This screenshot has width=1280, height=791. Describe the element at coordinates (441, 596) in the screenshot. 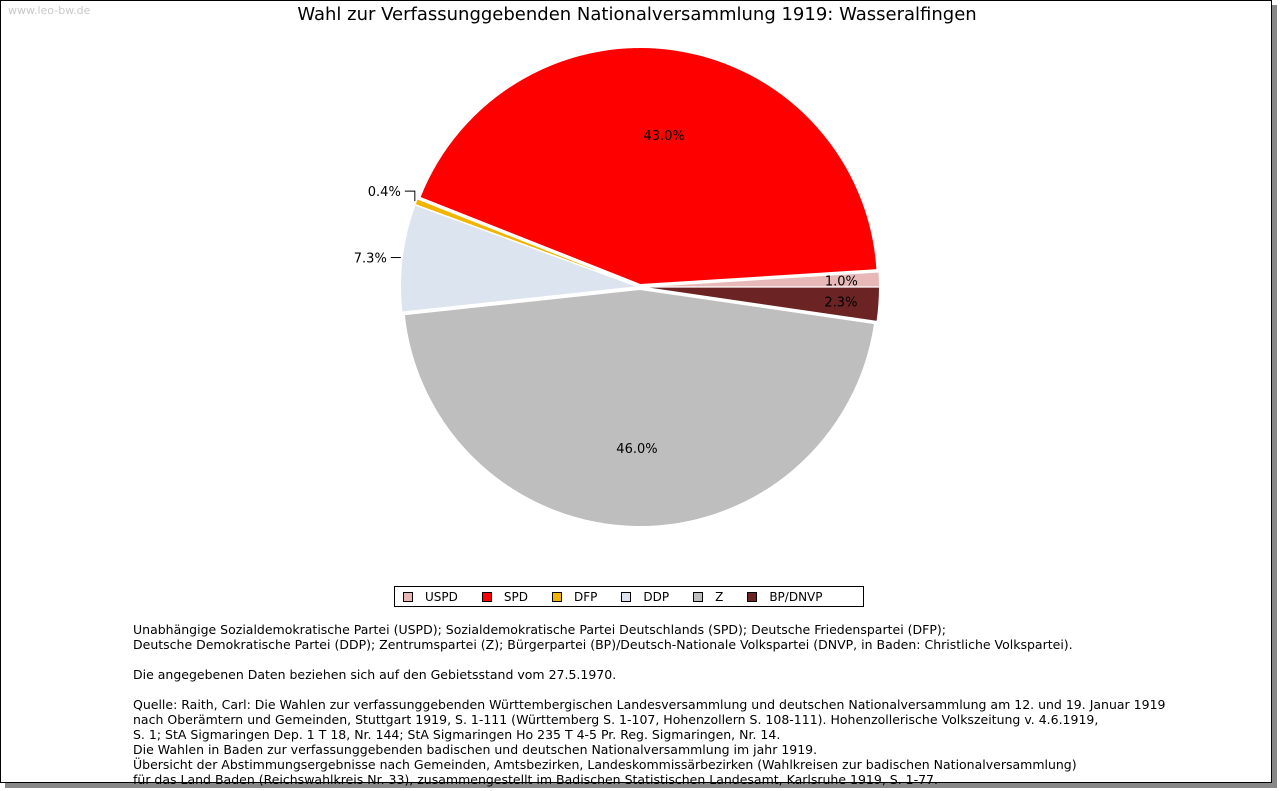

I see `legend-label-uspd: USPD` at that location.